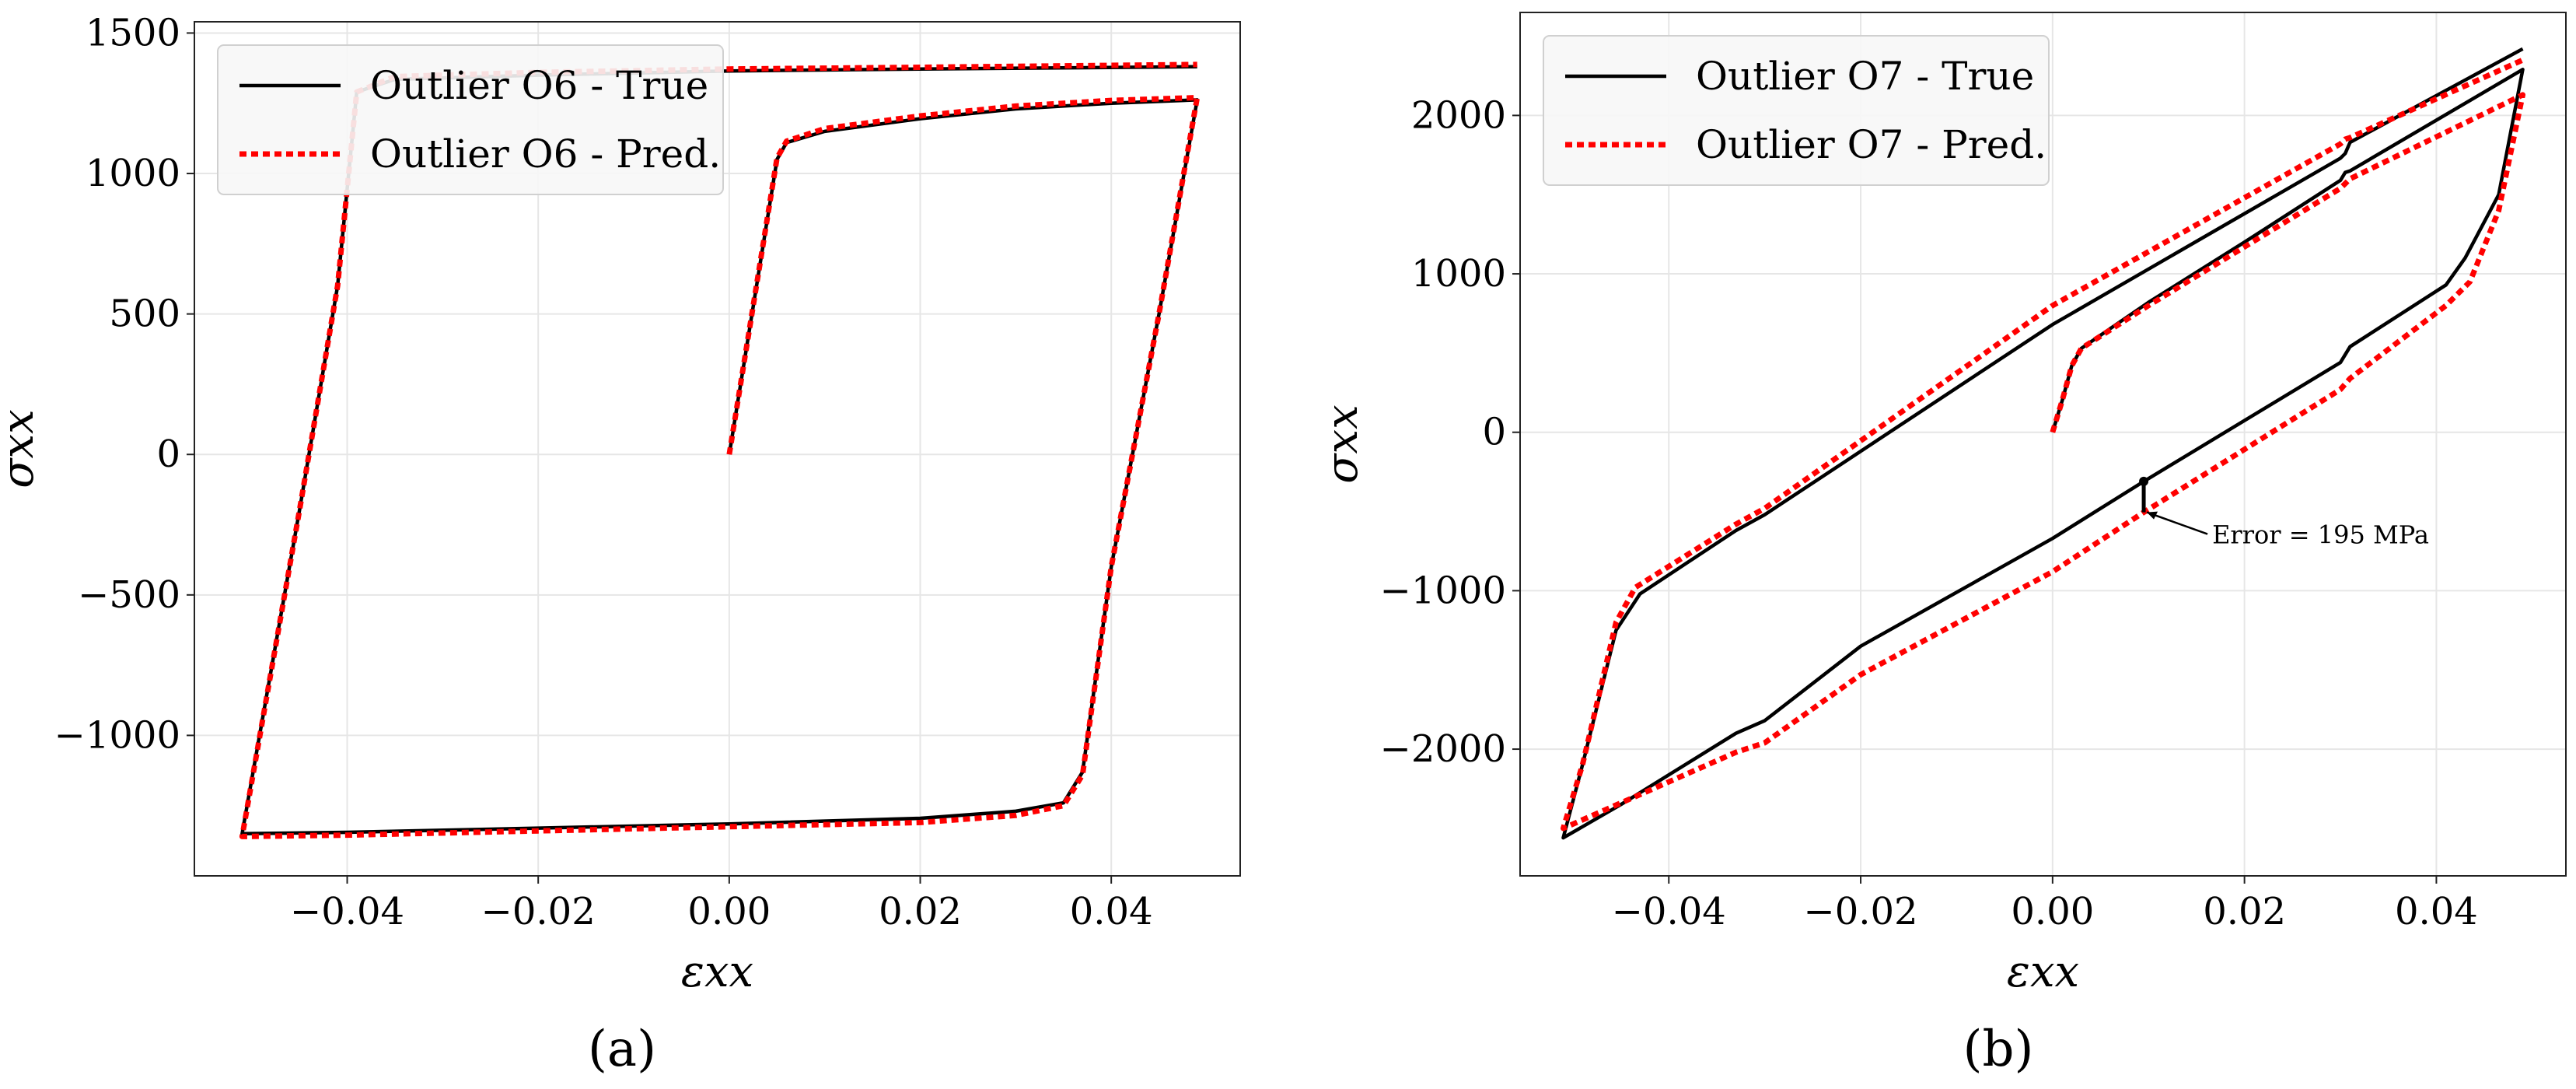  Describe the element at coordinates (144, 314) in the screenshot. I see `y-tick-label: 500` at that location.